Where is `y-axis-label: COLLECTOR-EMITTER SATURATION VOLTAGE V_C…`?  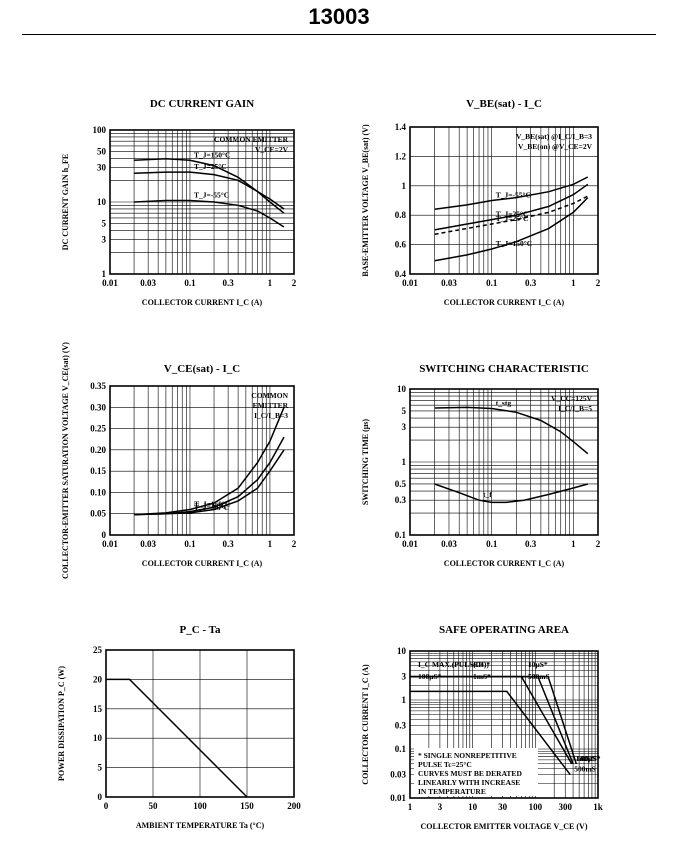 y-axis-label: COLLECTOR-EMITTER SATURATION VOLTAGE V_C… is located at coordinates (65, 460).